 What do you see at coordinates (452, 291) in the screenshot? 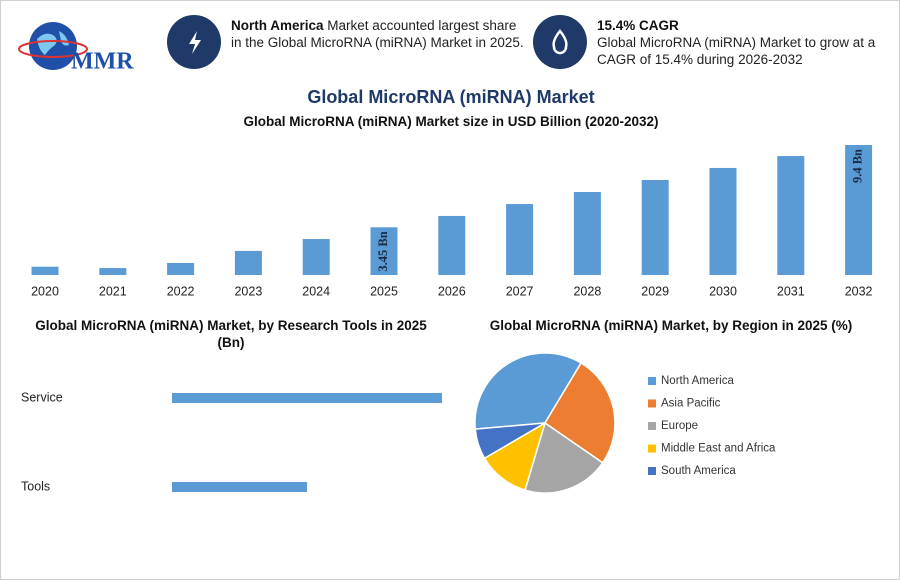
I see `x-tick-label: 2026` at bounding box center [452, 291].